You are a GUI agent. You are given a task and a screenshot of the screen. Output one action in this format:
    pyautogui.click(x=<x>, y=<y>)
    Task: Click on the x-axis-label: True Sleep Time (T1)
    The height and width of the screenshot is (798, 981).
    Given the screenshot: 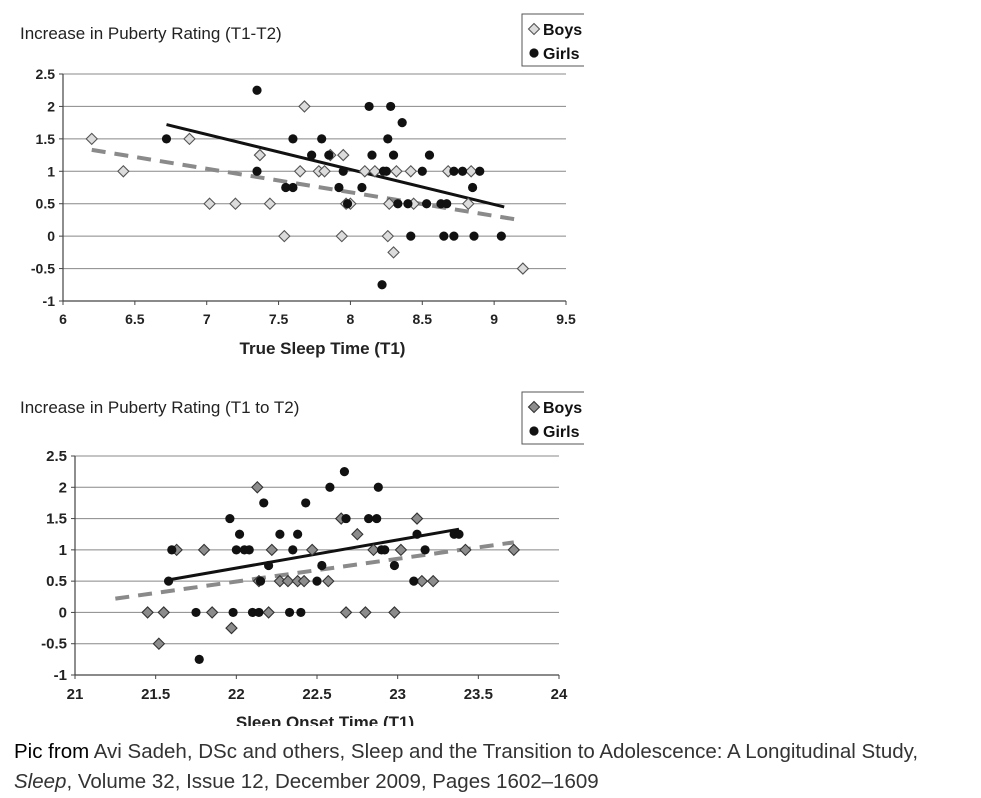 What is the action you would take?
    pyautogui.click(x=323, y=348)
    